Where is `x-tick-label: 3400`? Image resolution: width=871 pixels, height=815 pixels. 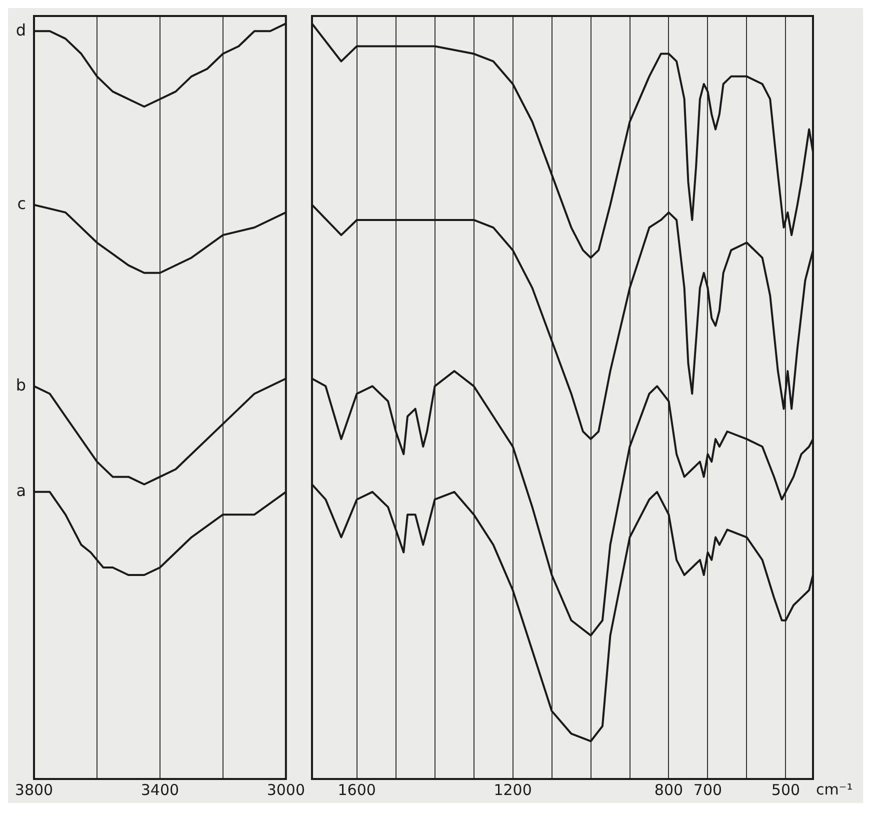 x-tick-label: 3400 is located at coordinates (160, 789).